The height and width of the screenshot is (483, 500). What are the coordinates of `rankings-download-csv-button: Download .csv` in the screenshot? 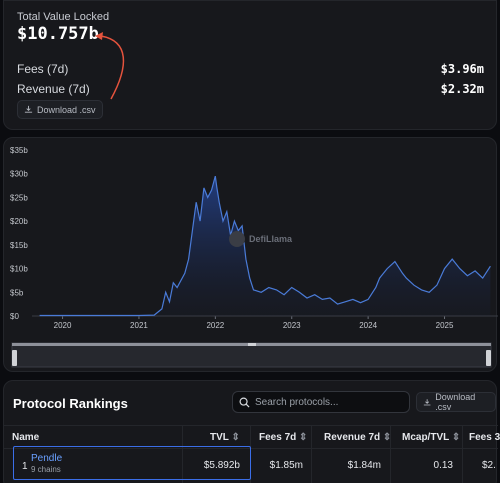 It's located at (456, 402).